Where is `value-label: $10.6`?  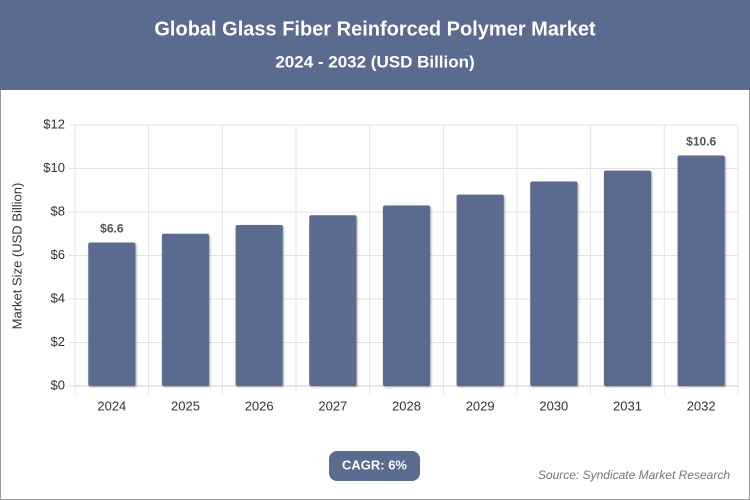 value-label: $10.6 is located at coordinates (701, 142).